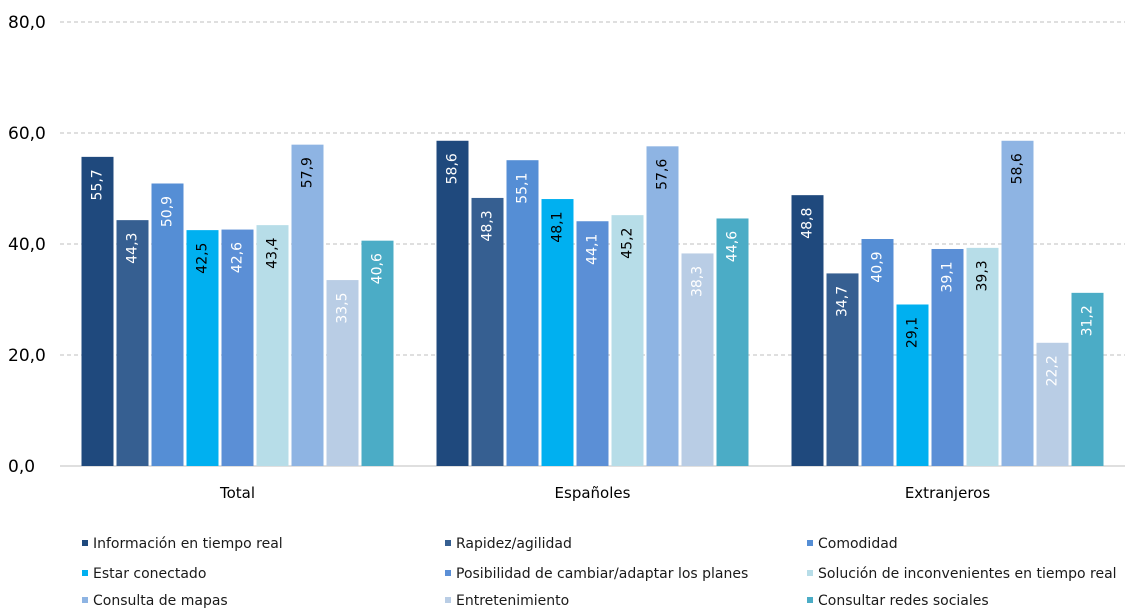  Describe the element at coordinates (203, 258) in the screenshot. I see `data-label: 42,5` at that location.